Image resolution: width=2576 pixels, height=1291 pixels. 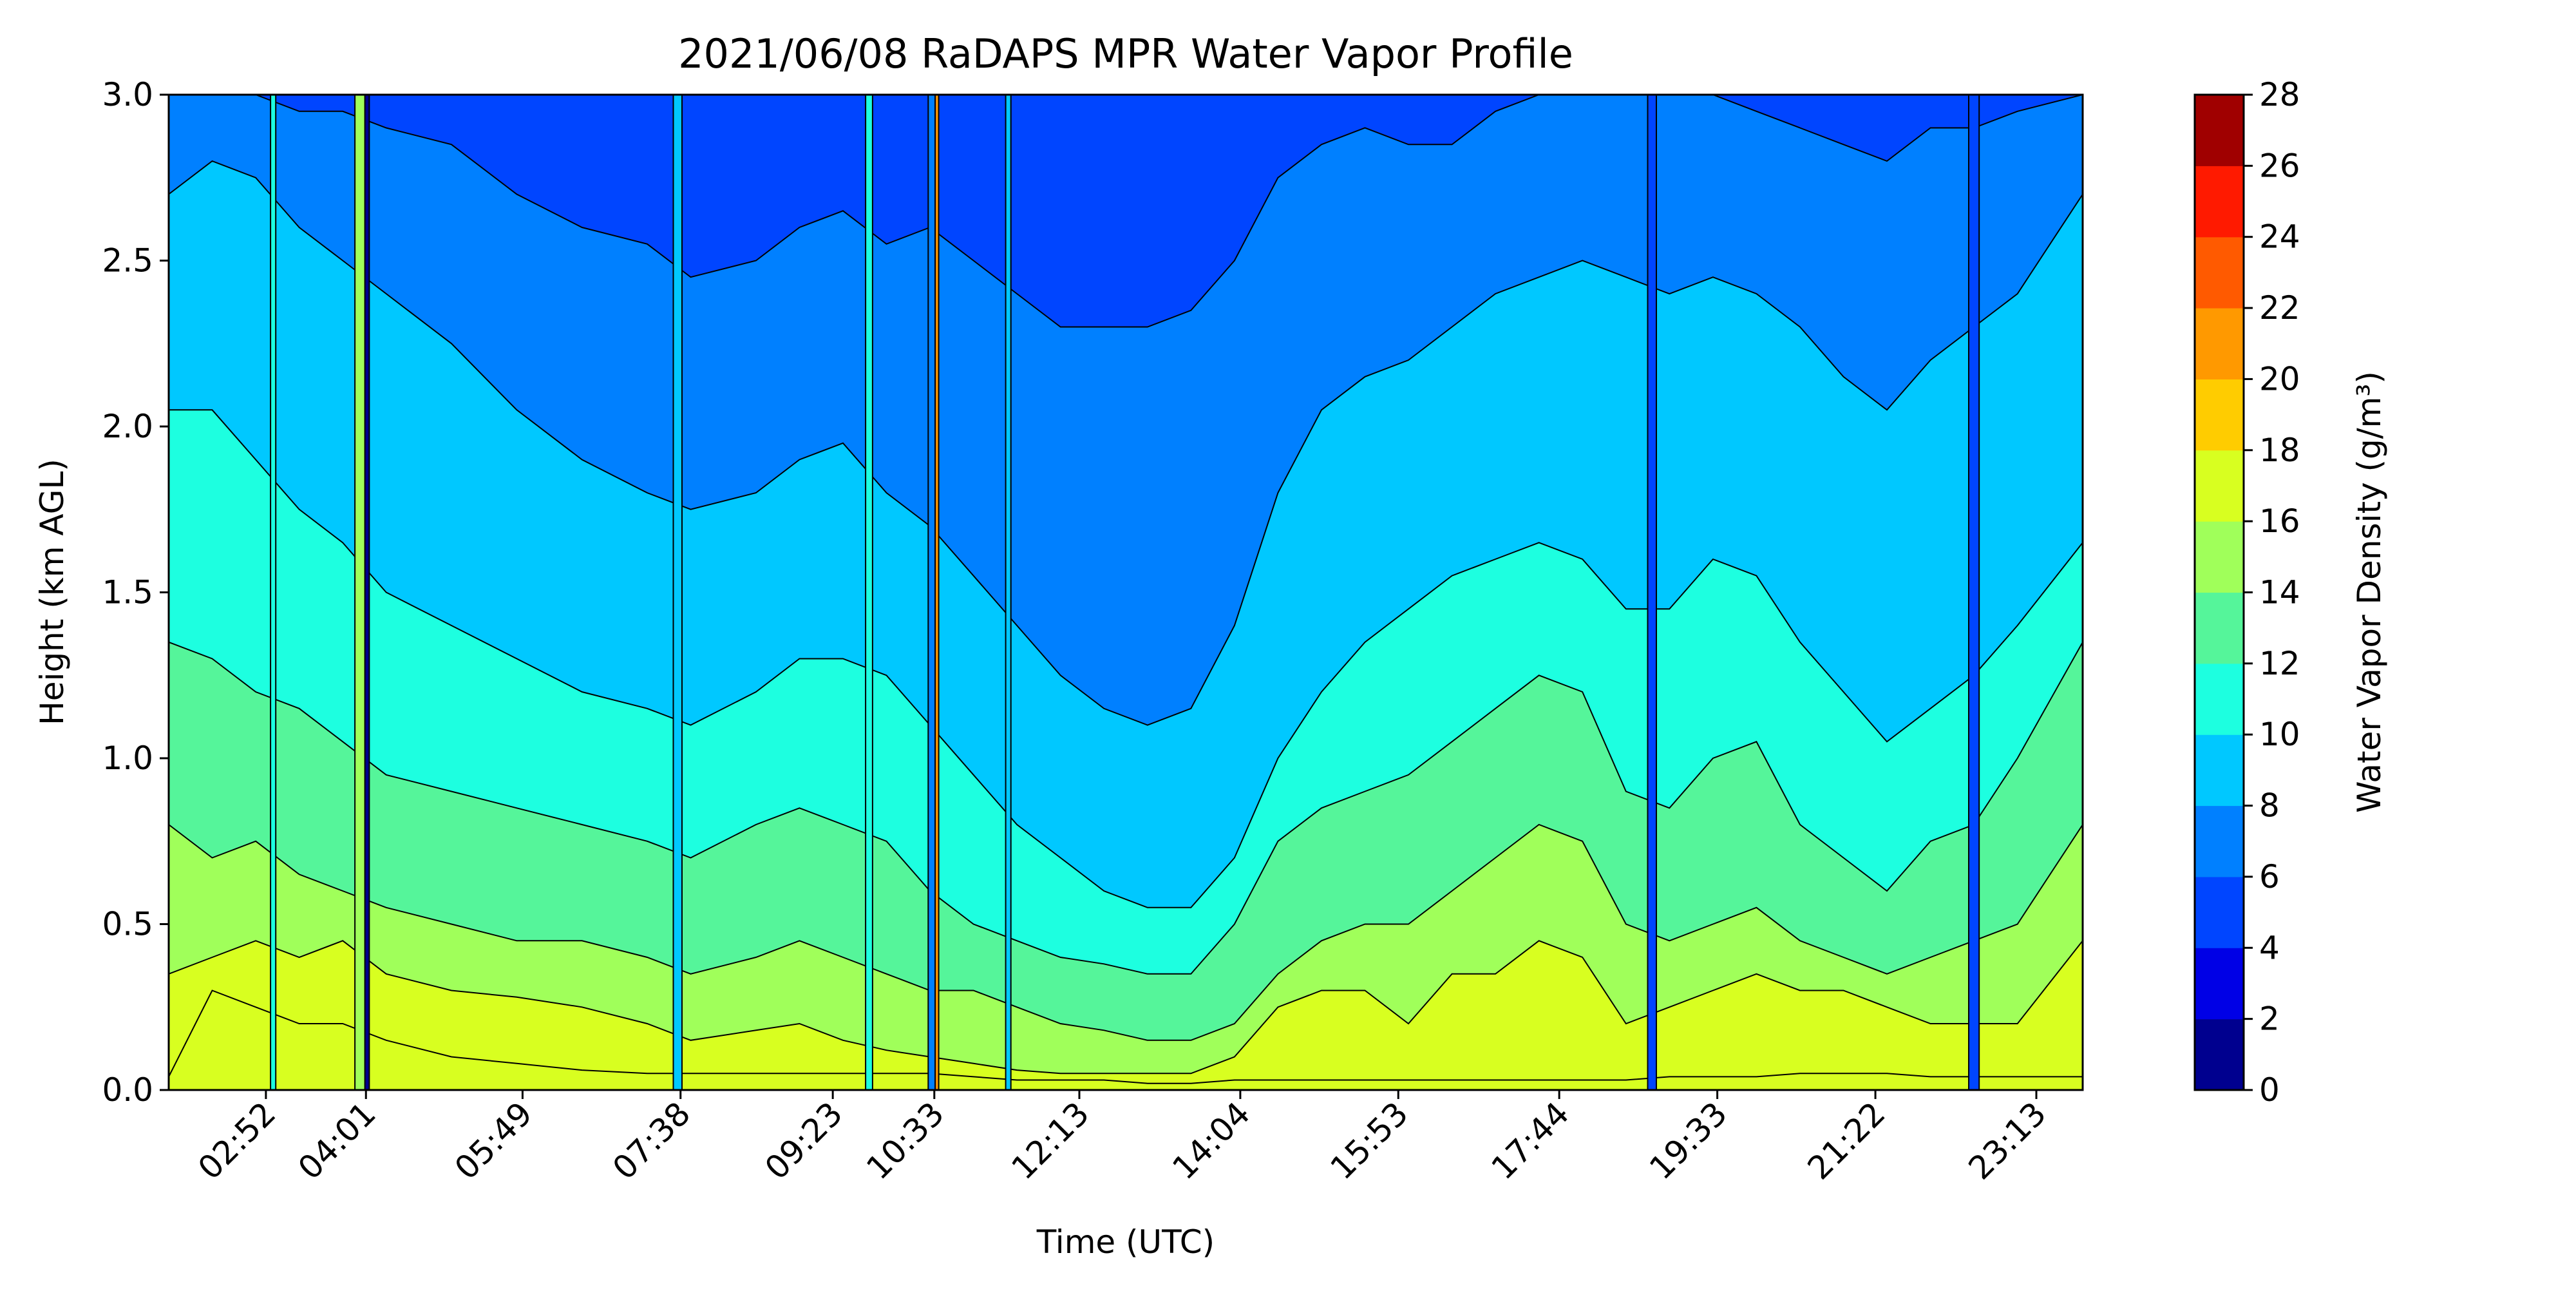 I want to click on colorbar-tick-label: 0, so click(x=2269, y=1090).